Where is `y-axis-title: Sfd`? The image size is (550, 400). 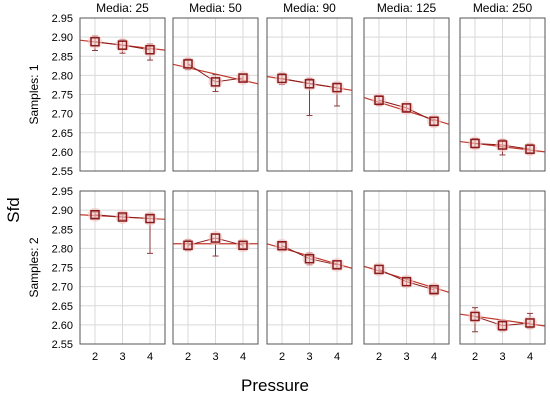 y-axis-title: Sfd is located at coordinates (13, 210).